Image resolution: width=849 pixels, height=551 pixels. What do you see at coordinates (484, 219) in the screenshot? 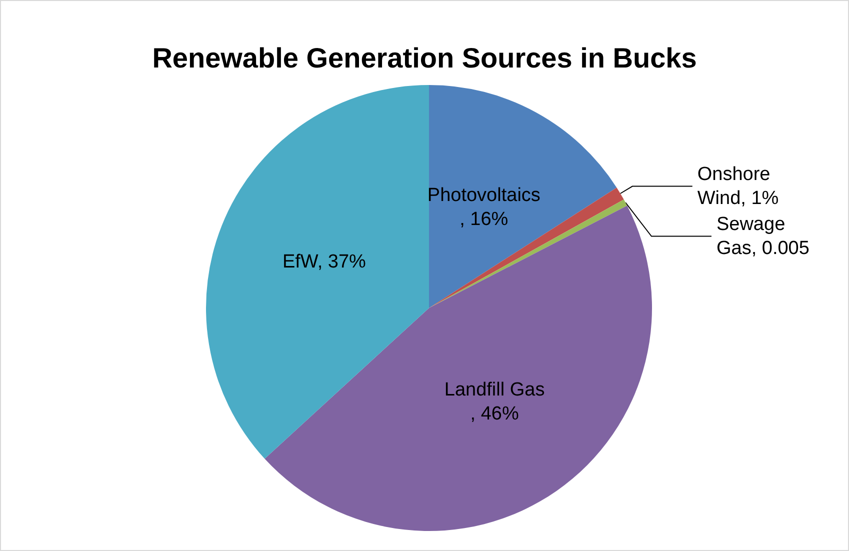
I see `data-label: , 16%` at bounding box center [484, 219].